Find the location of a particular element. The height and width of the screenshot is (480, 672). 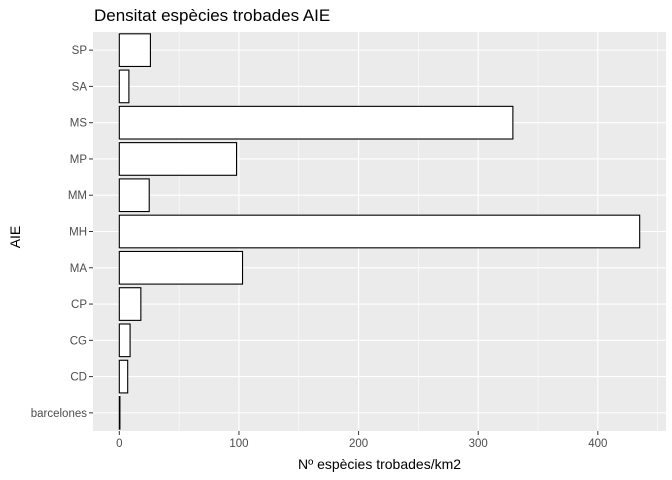

y-tick-label: CP is located at coordinates (79, 305).